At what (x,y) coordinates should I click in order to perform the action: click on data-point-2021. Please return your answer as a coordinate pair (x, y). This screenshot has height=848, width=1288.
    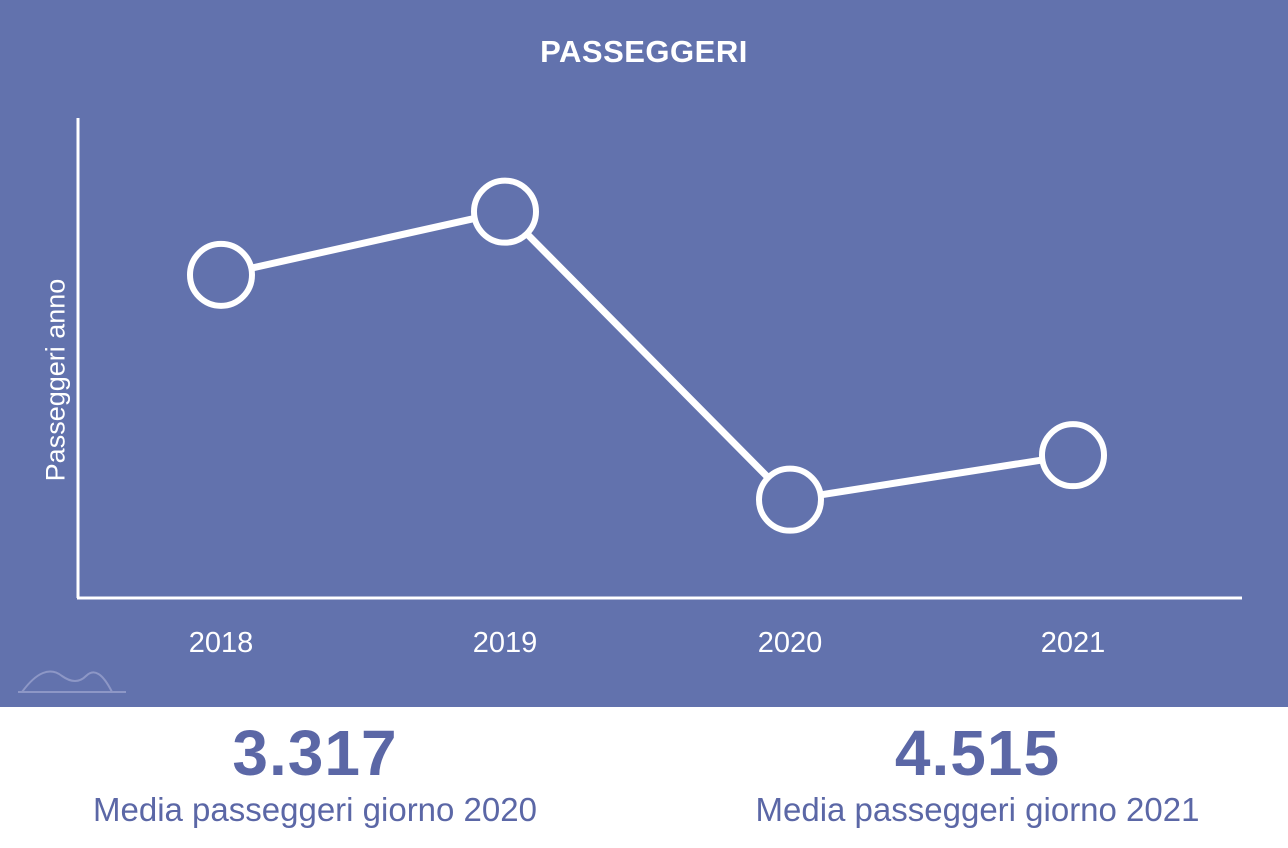
    Looking at the image, I should click on (1073, 455).